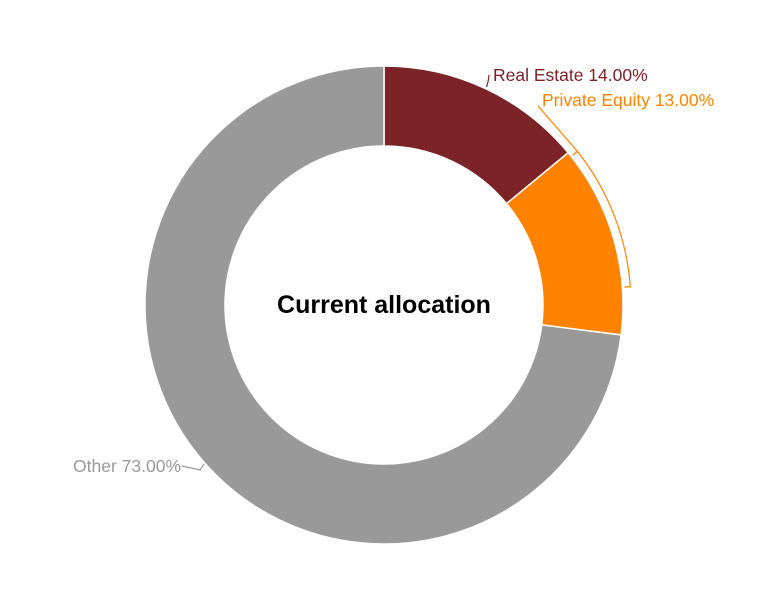 Image resolution: width=771 pixels, height=595 pixels. Describe the element at coordinates (557, 128) in the screenshot. I see `leader-private-equity` at that location.